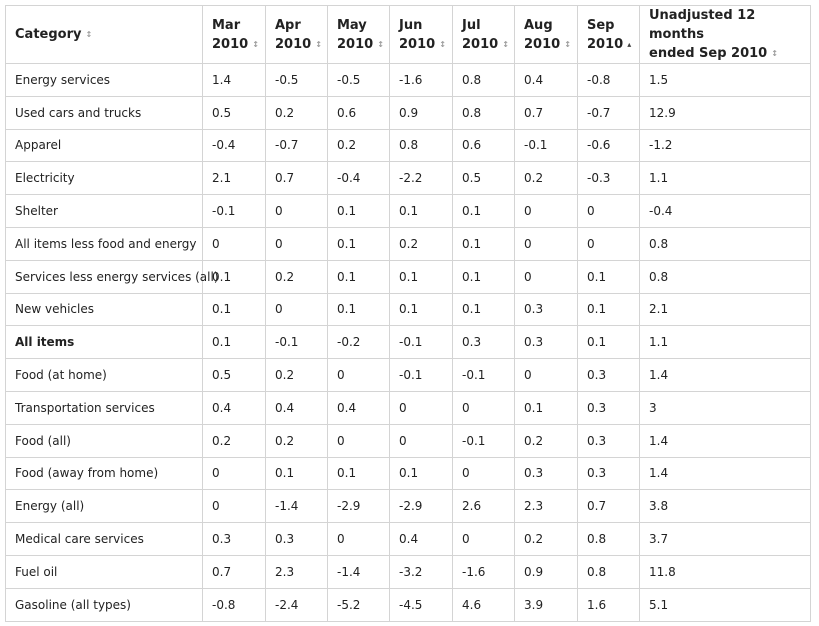 Image resolution: width=819 pixels, height=626 pixels. Describe the element at coordinates (601, 25) in the screenshot. I see `column-header-label: Sep` at that location.